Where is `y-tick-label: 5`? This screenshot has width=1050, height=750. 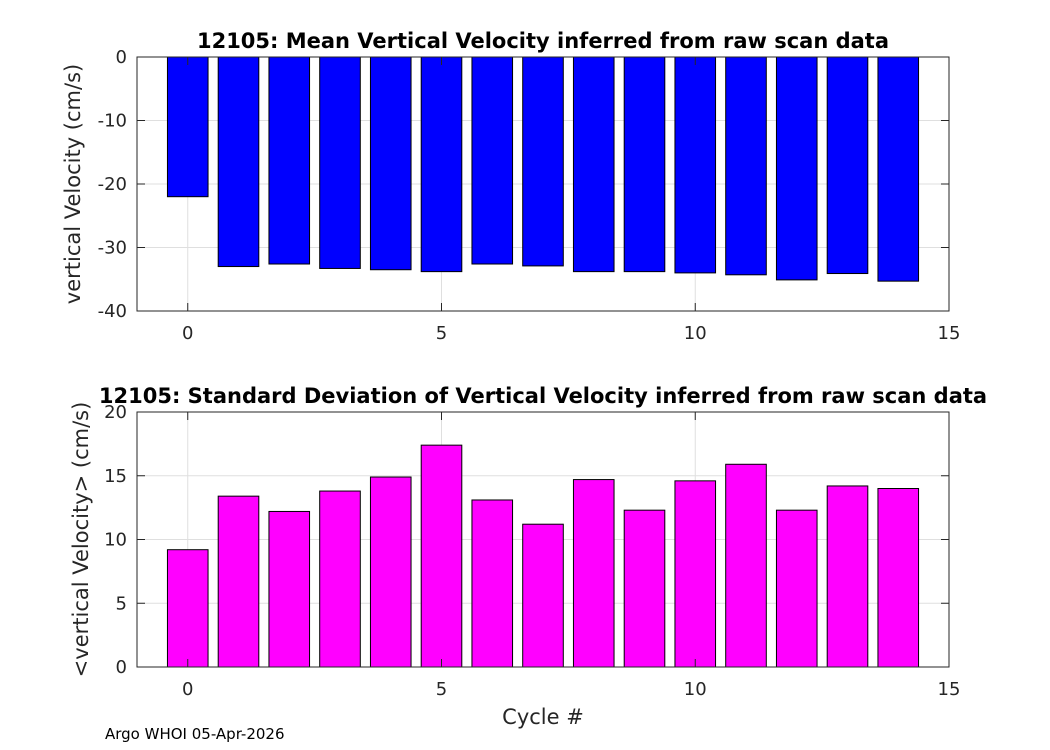
y-tick-label: 5 is located at coordinates (121, 603).